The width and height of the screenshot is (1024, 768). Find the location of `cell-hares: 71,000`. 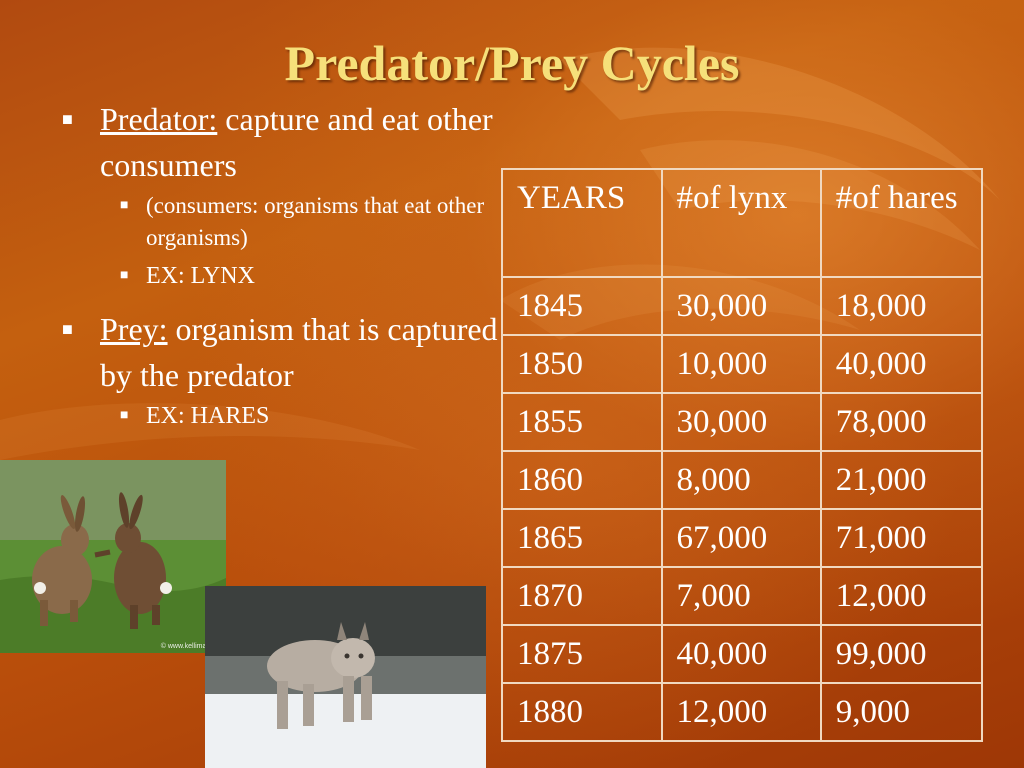

cell-hares: 71,000 is located at coordinates (901, 538).